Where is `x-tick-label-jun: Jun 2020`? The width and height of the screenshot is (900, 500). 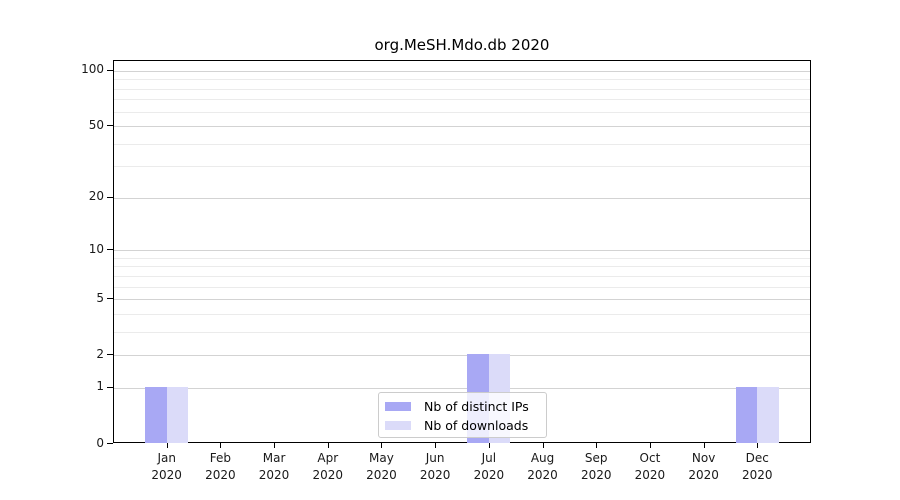
x-tick-label-jun: Jun 2020 is located at coordinates (435, 466).